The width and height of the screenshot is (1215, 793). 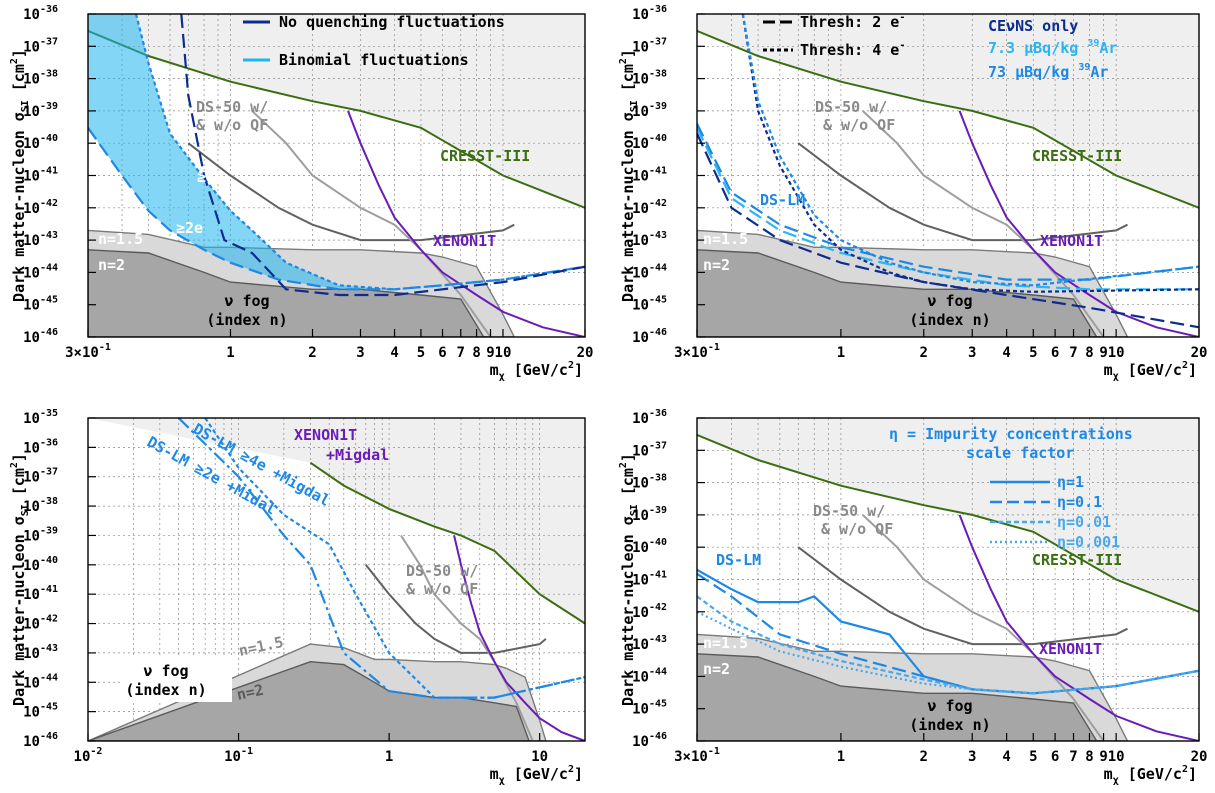 What do you see at coordinates (1089, 353) in the screenshot?
I see `x-tick-label: 8` at bounding box center [1089, 353].